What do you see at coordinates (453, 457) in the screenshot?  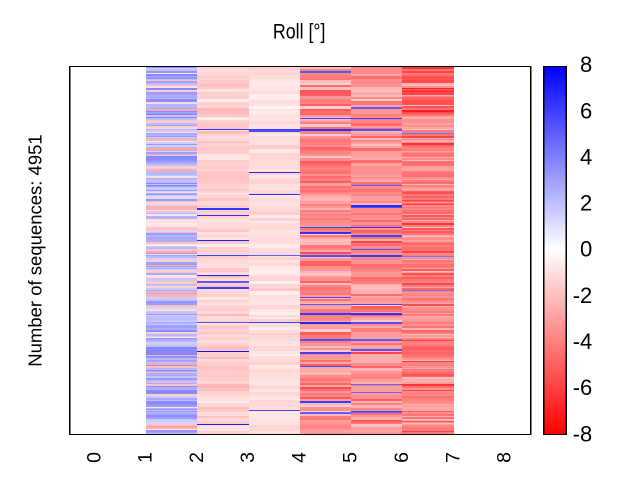 I see `svg-text: 7` at bounding box center [453, 457].